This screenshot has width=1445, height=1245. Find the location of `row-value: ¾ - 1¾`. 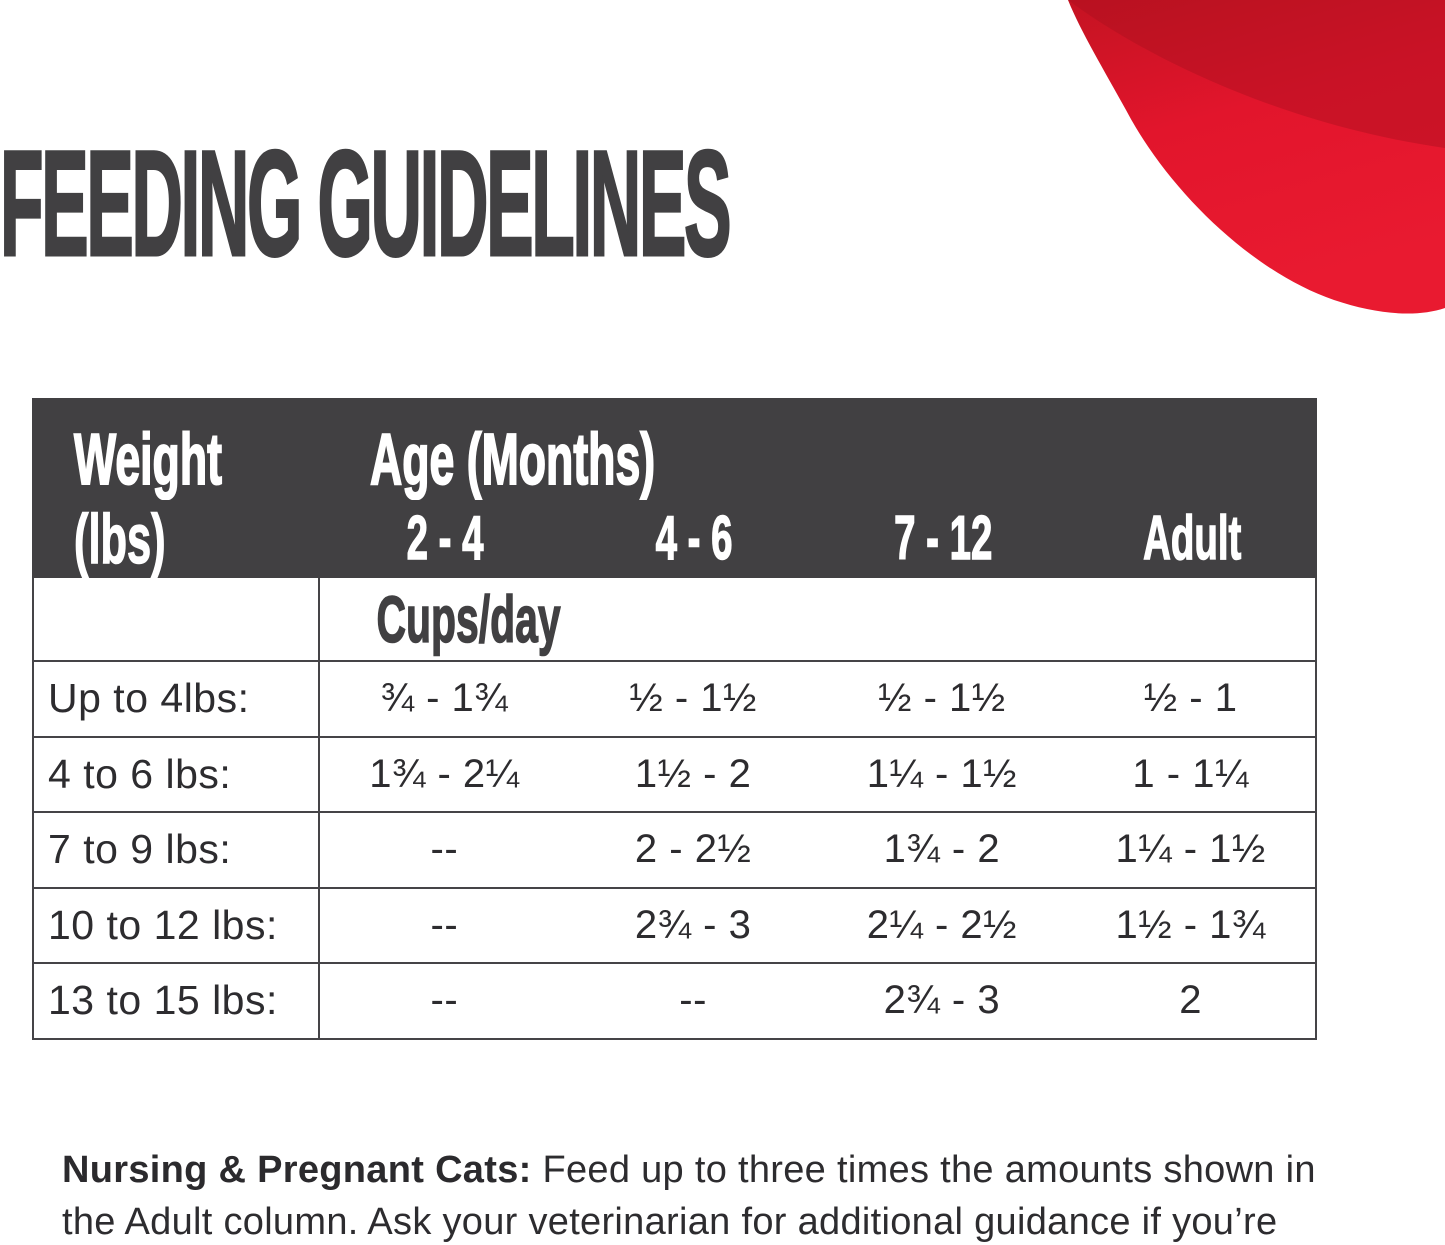

row-value: ¾ - 1¾ is located at coordinates (444, 698).